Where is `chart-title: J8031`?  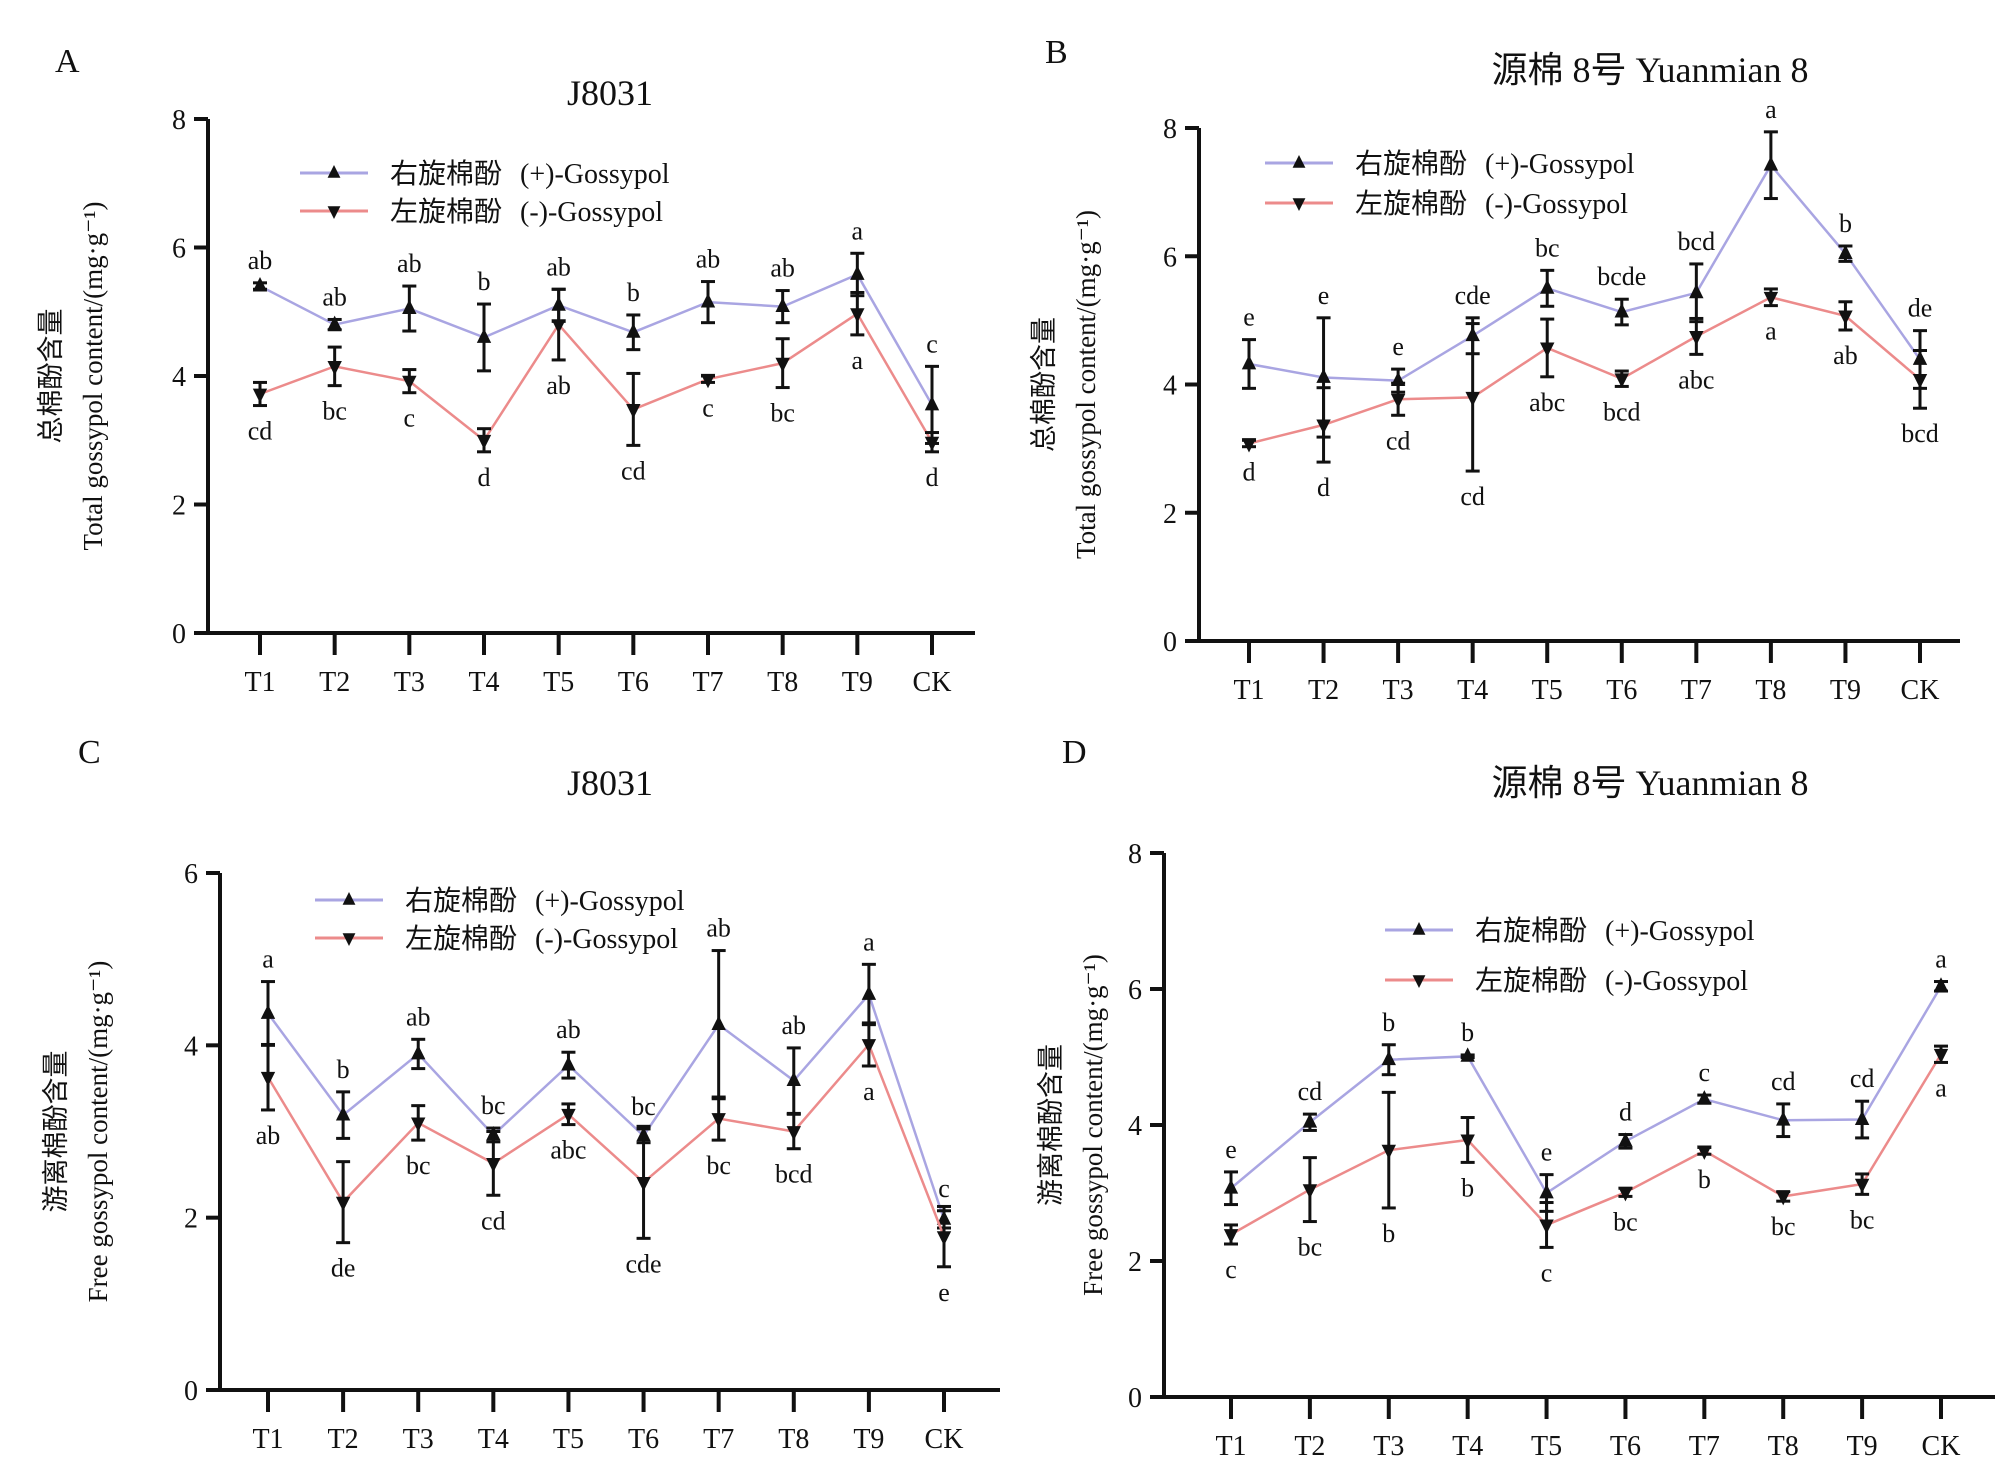
chart-title: J8031 is located at coordinates (610, 783).